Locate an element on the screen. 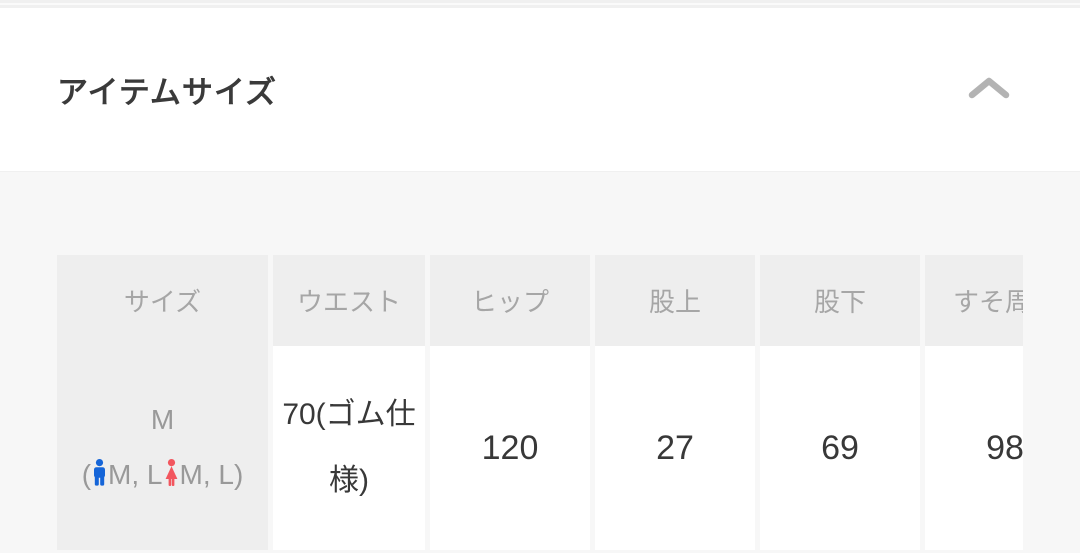  woman-icon is located at coordinates (171, 478).